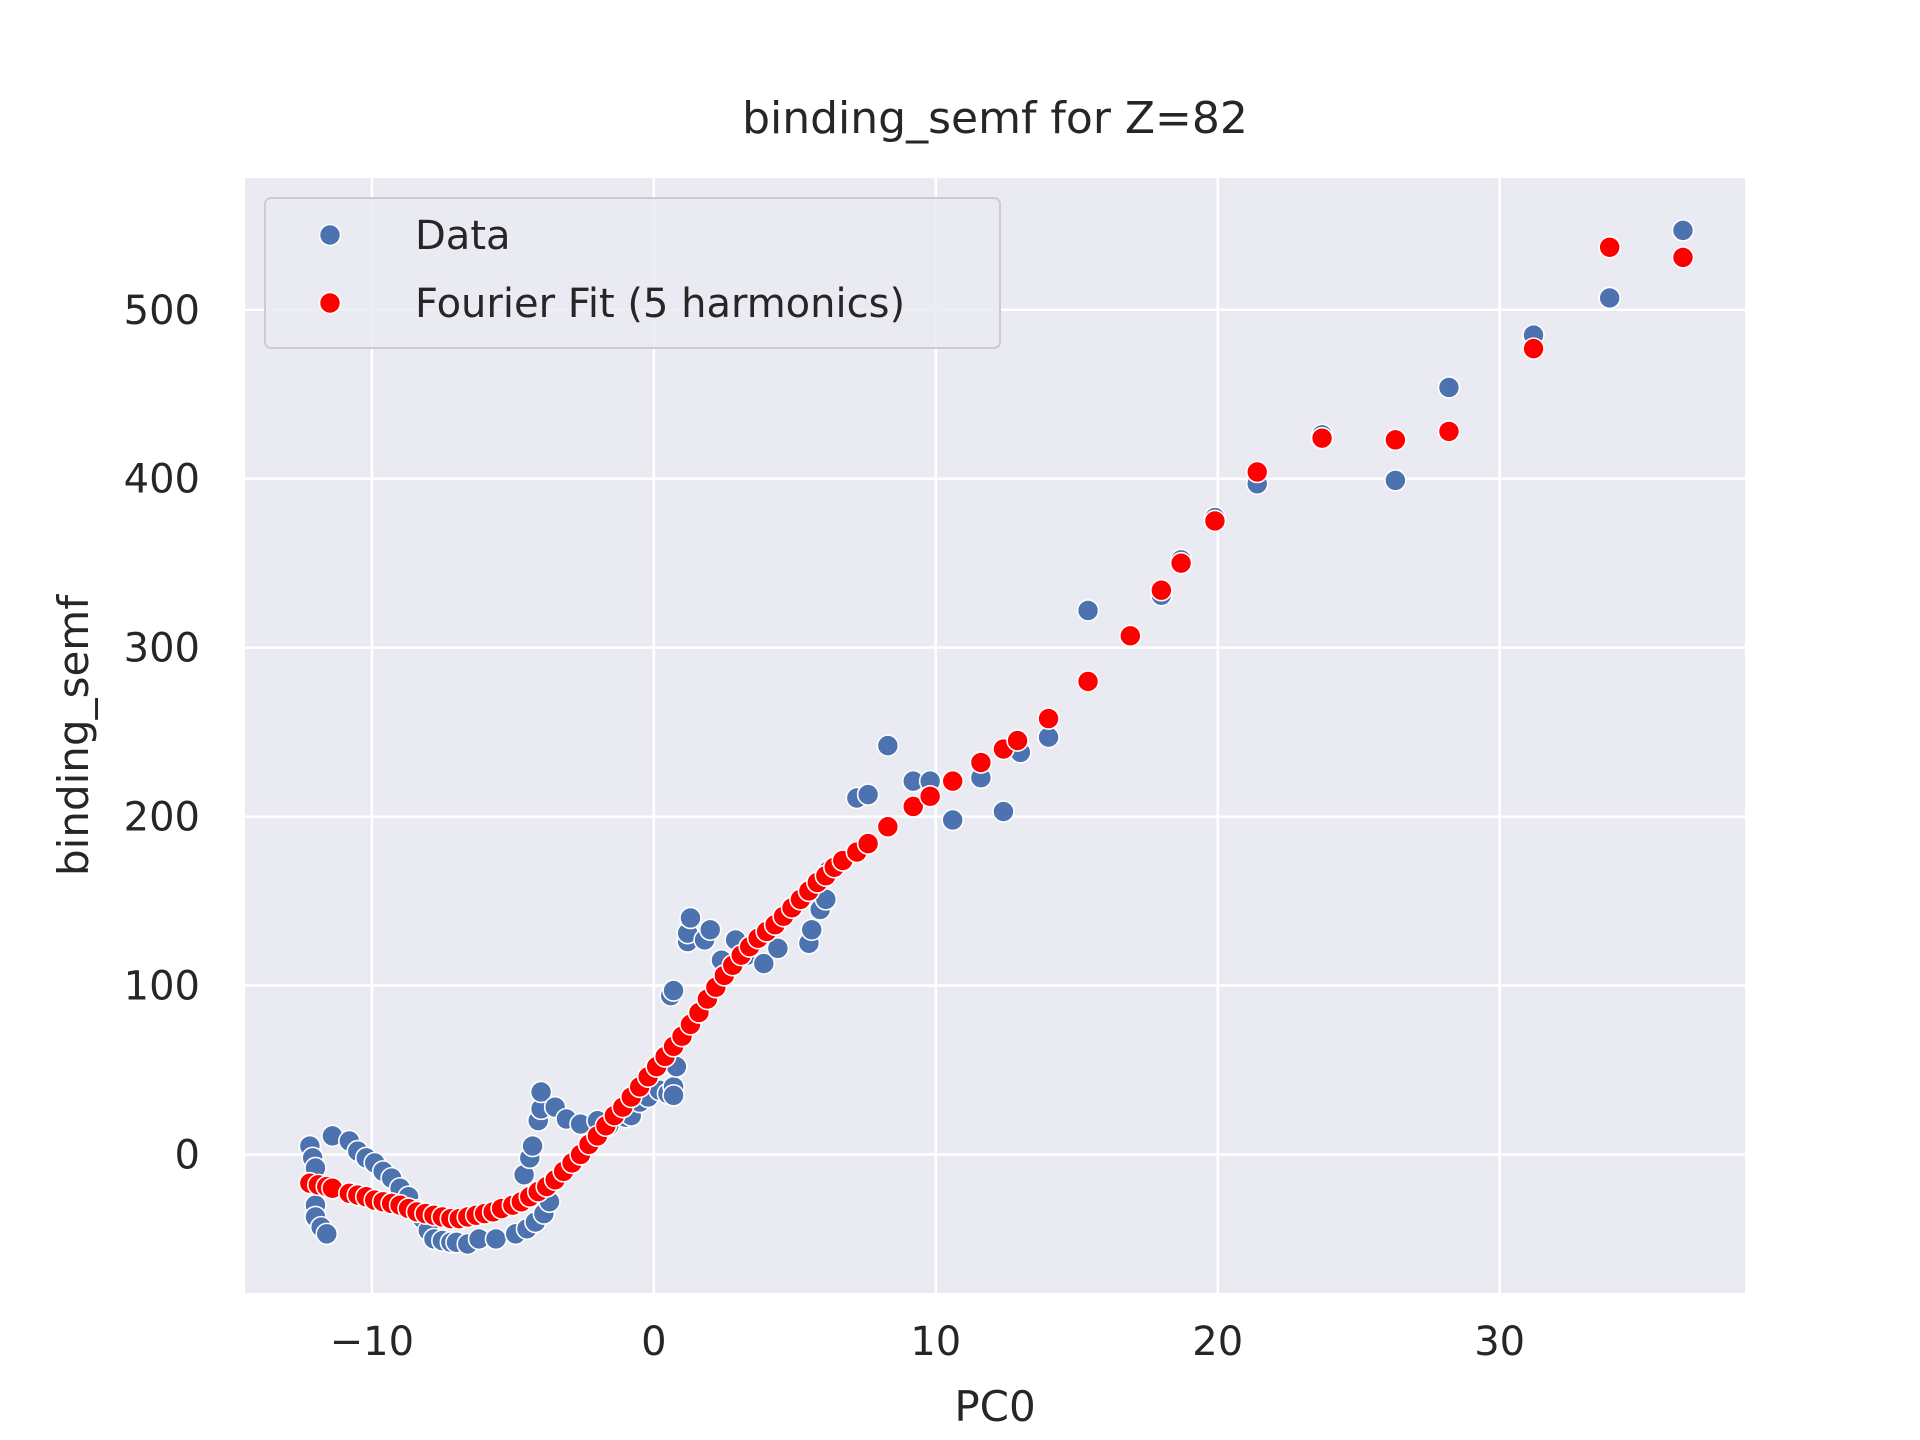  Describe the element at coordinates (463, 236) in the screenshot. I see `legend-label-data: Data` at that location.